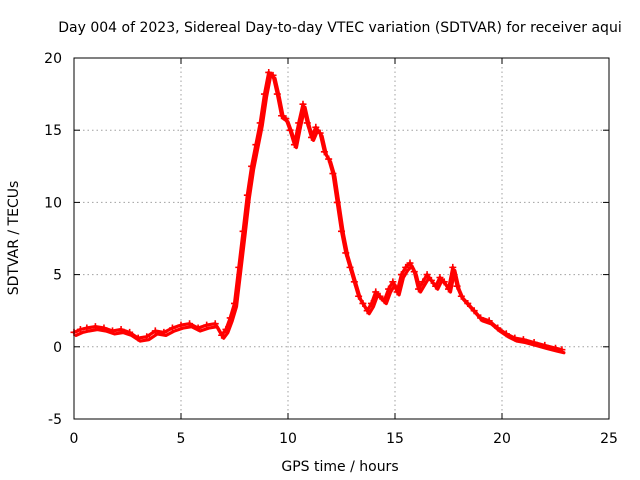 The height and width of the screenshot is (480, 640). What do you see at coordinates (53, 131) in the screenshot?
I see `y-tick-label: 15` at bounding box center [53, 131].